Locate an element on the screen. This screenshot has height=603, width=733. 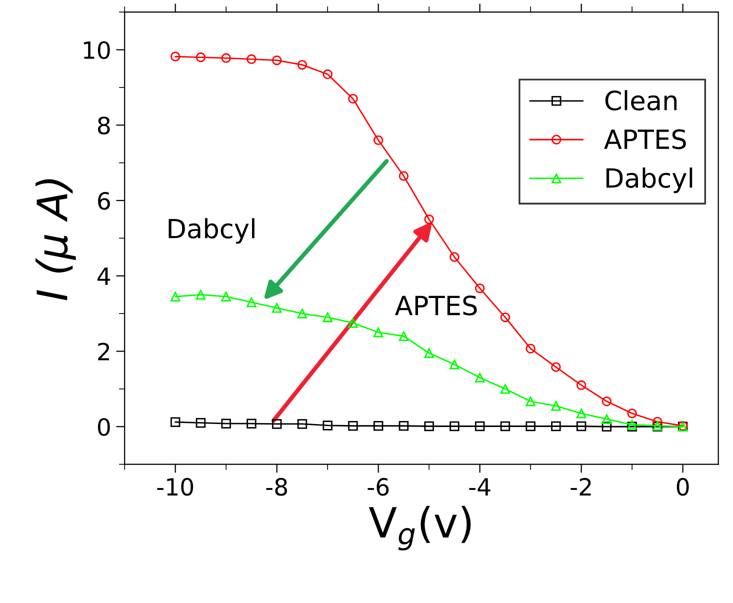
annotation: Dabcyl is located at coordinates (211, 231).